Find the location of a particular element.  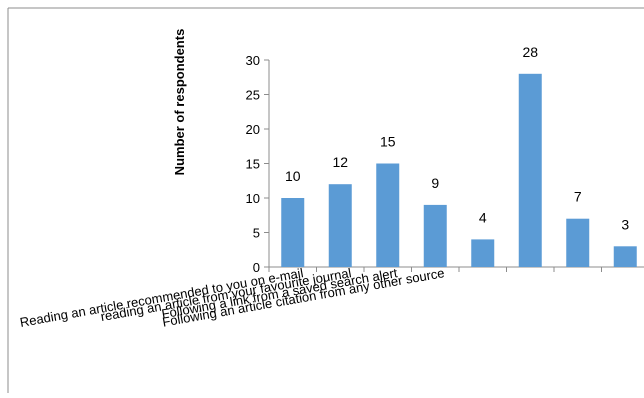

y-tick-label: 30 is located at coordinates (253, 60).